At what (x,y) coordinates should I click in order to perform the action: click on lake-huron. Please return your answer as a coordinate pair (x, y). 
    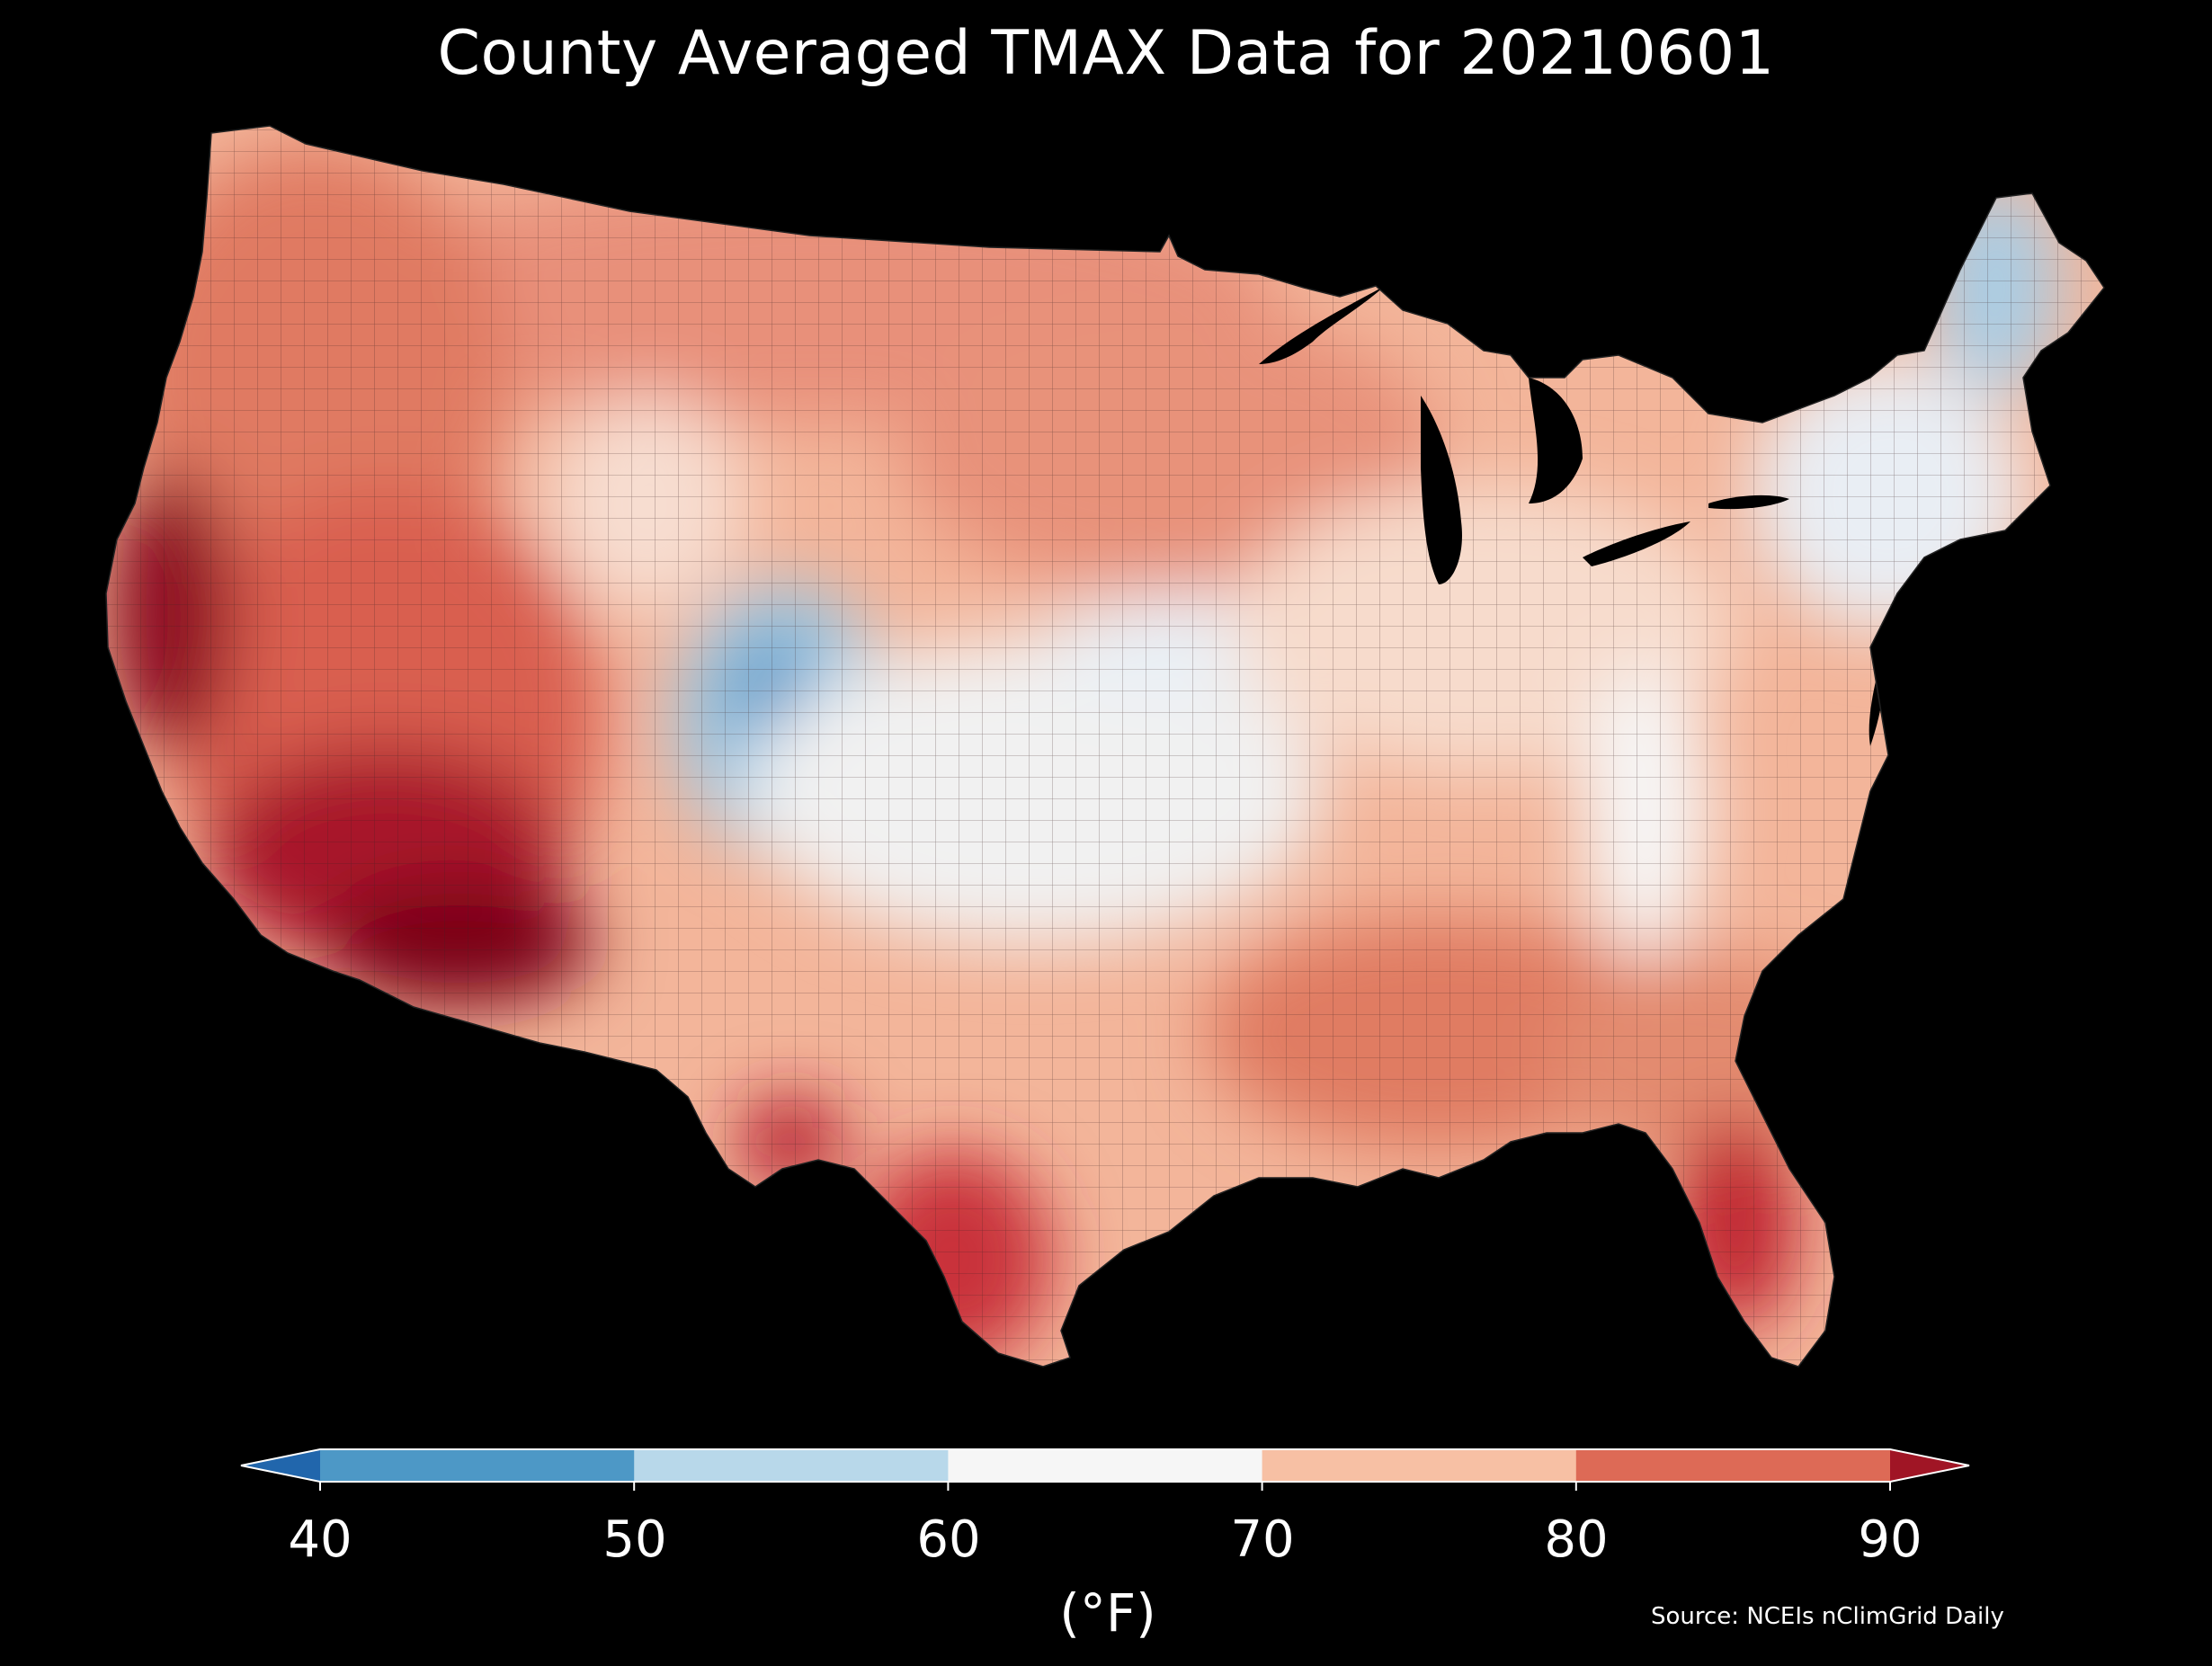
    Looking at the image, I should click on (1556, 441).